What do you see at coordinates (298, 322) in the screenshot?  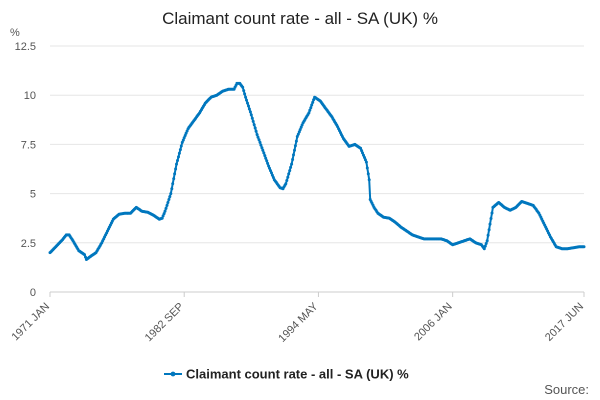 I see `x-tick-label: 1994 MAY` at bounding box center [298, 322].